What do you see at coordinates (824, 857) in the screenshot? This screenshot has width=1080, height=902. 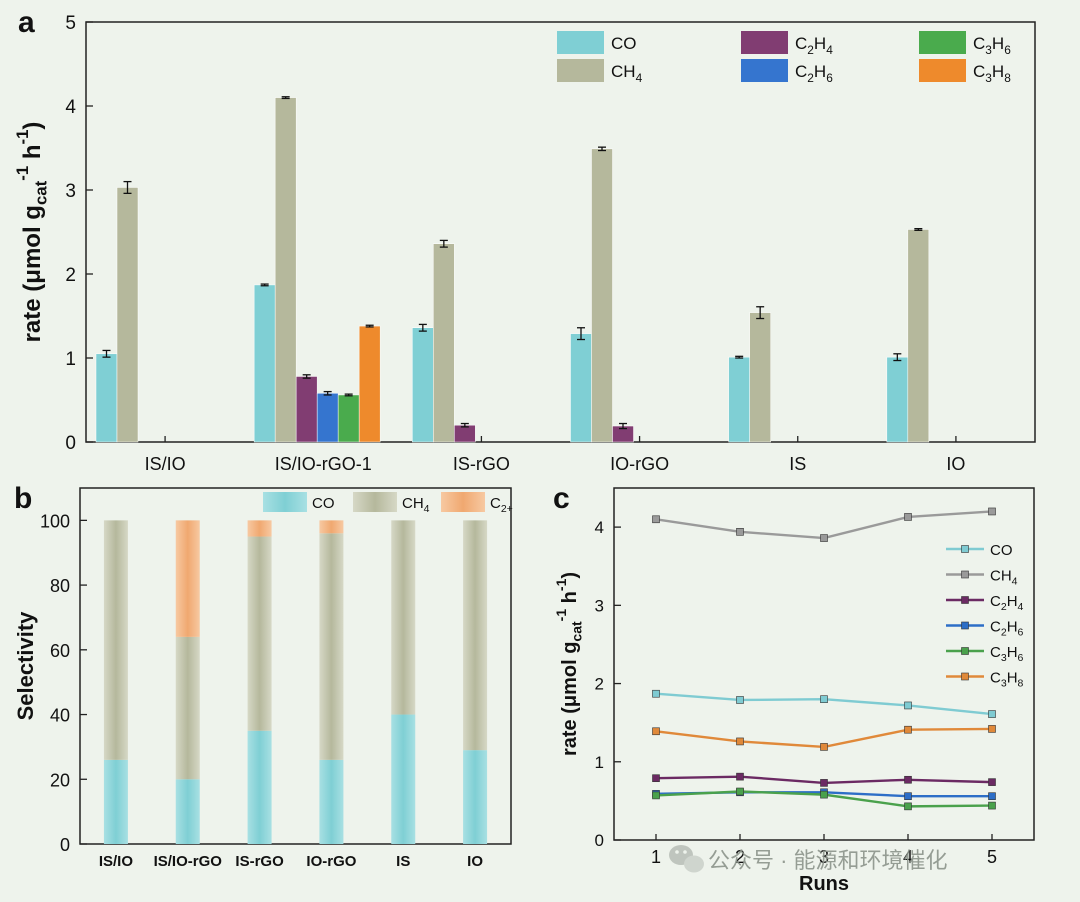 I see `xtick-label-c: 3` at bounding box center [824, 857].